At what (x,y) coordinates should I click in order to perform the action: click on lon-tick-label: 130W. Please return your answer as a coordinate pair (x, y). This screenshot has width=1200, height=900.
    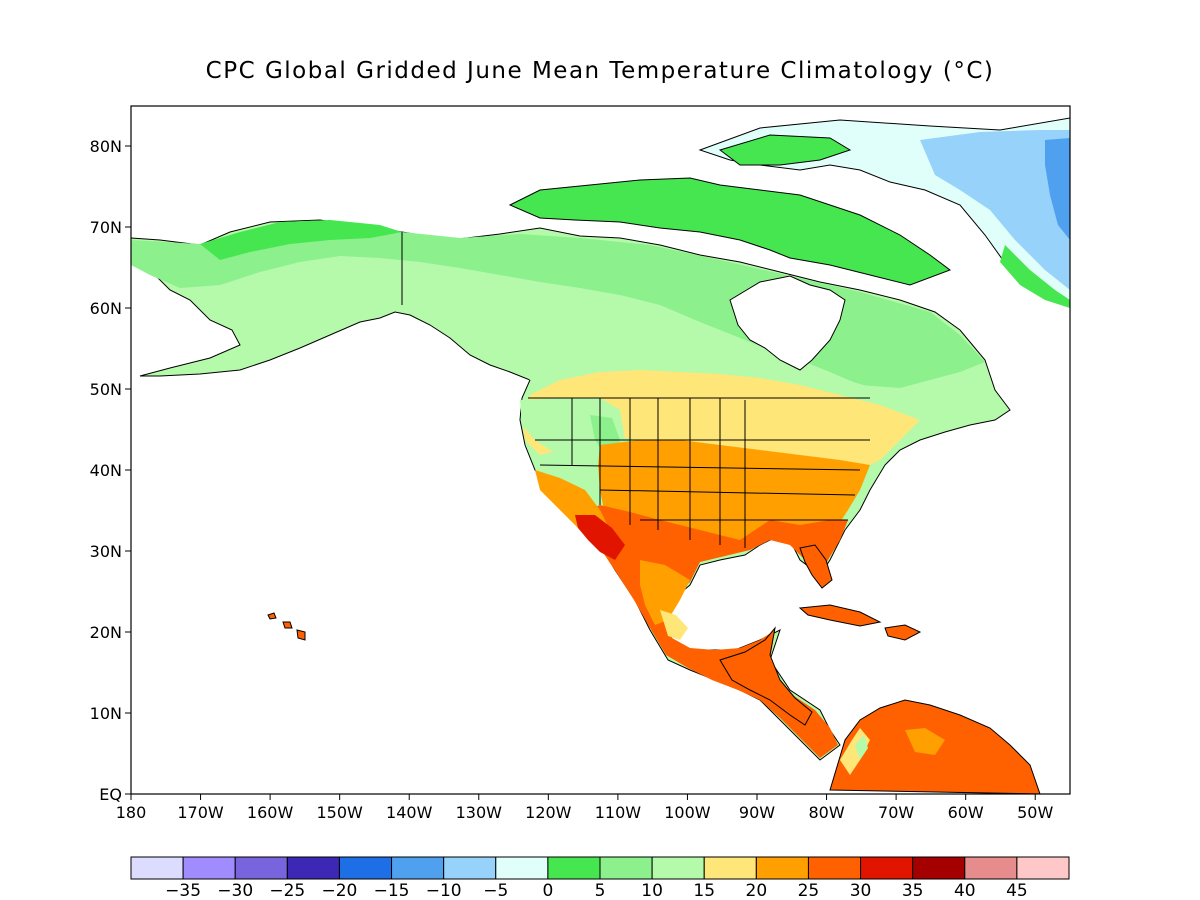
    Looking at the image, I should click on (479, 812).